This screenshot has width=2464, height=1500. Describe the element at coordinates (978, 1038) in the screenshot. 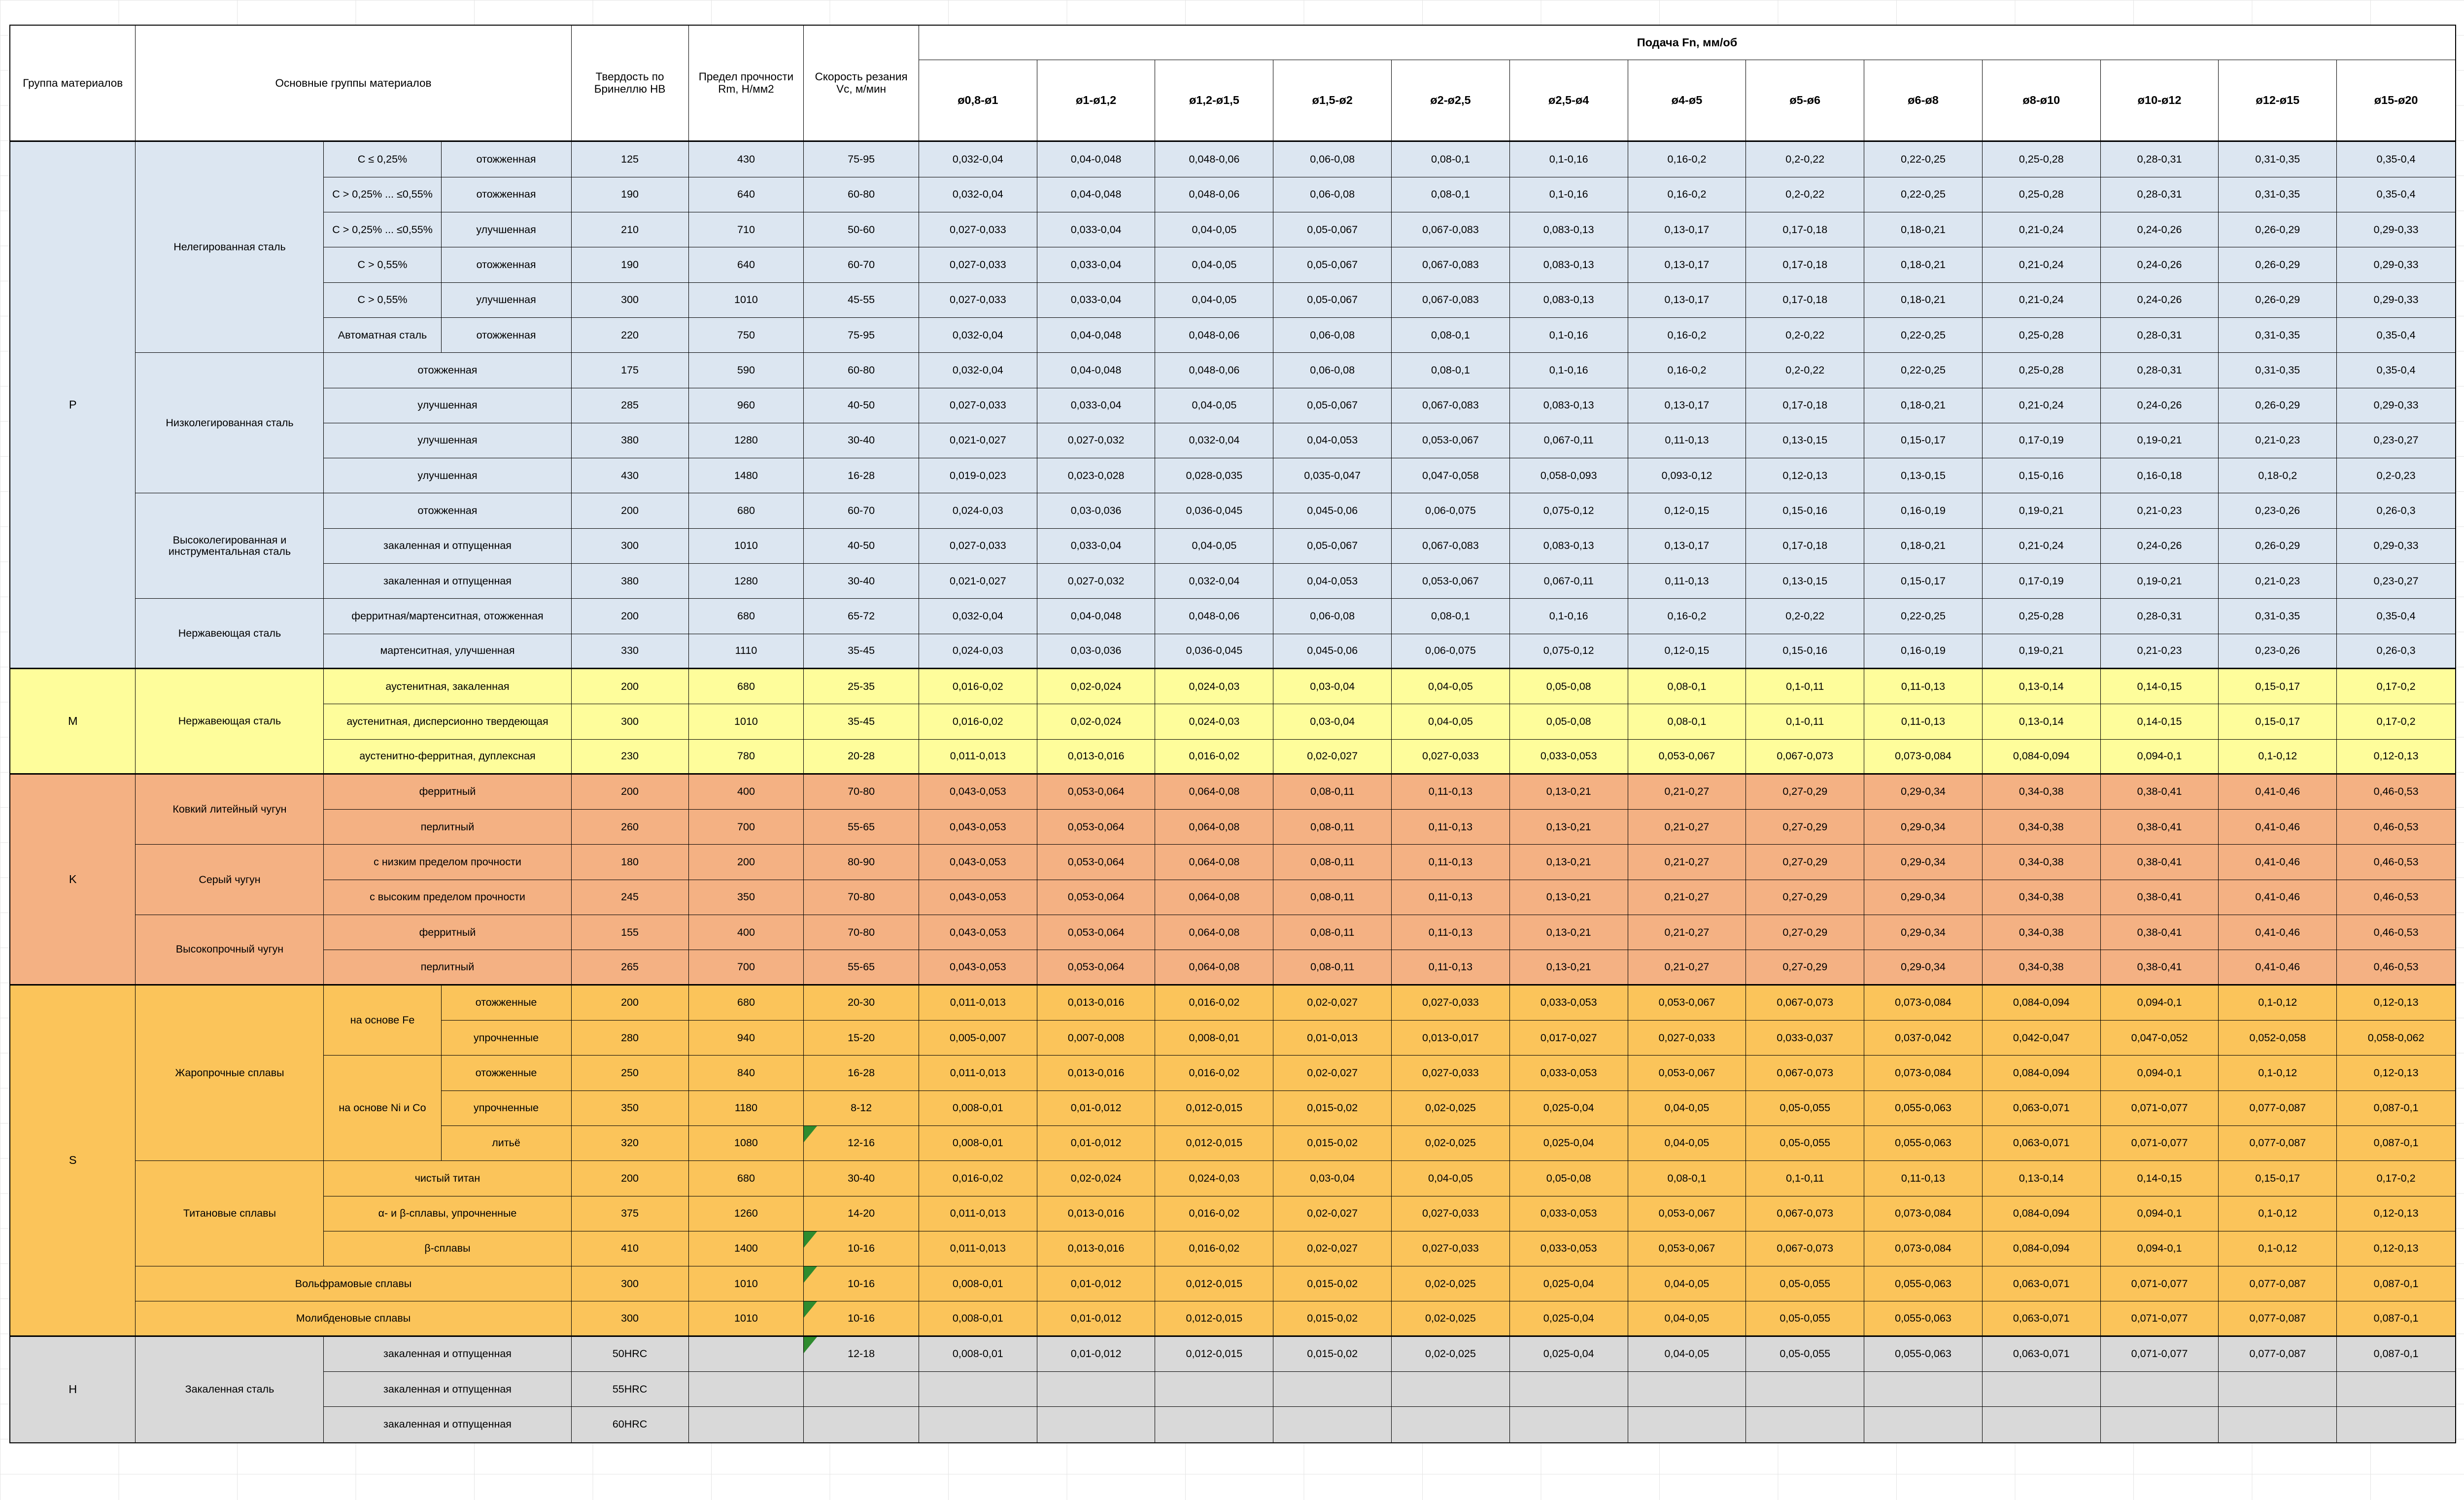

I see `feed-cell: 0,005-0,007` at that location.